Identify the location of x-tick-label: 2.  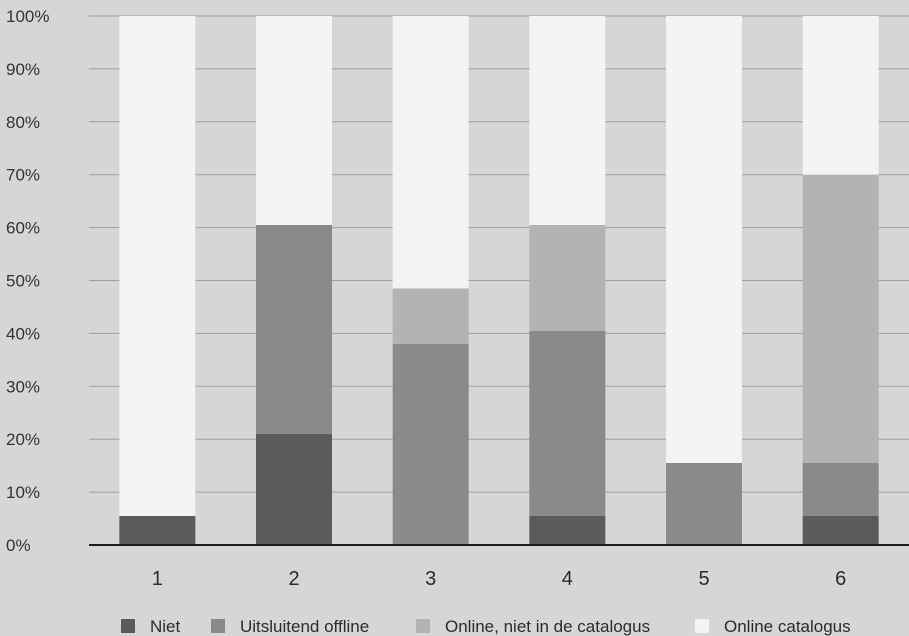
(293, 579).